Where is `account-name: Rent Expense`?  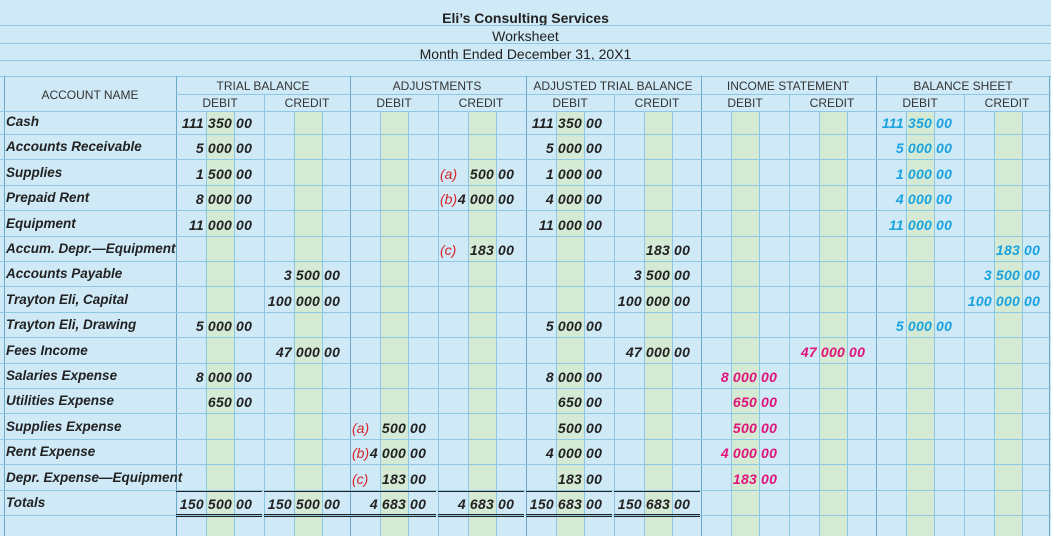
account-name: Rent Expense is located at coordinates (51, 451).